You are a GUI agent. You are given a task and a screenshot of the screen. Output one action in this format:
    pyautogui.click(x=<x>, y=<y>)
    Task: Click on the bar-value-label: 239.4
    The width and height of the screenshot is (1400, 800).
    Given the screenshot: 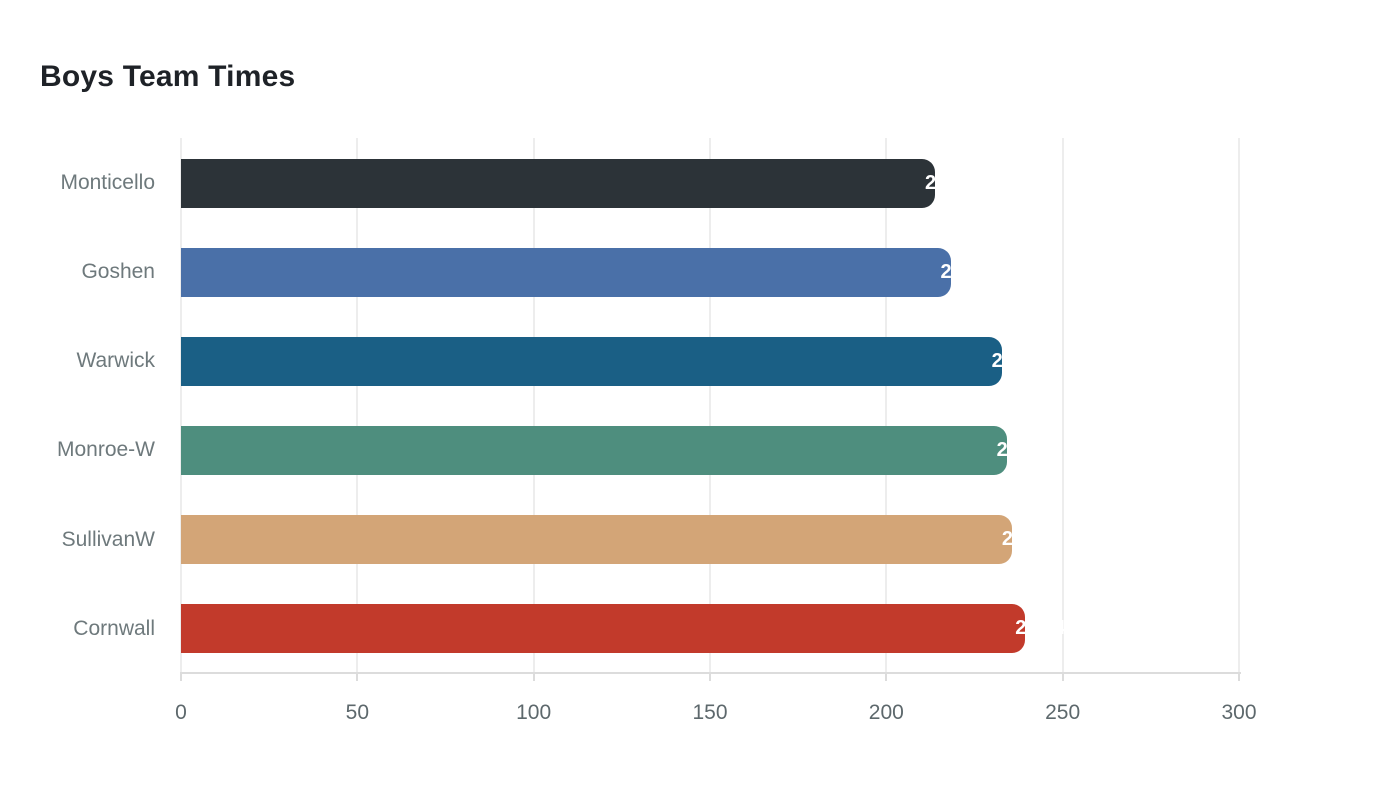 What is the action you would take?
    pyautogui.click(x=1040, y=628)
    